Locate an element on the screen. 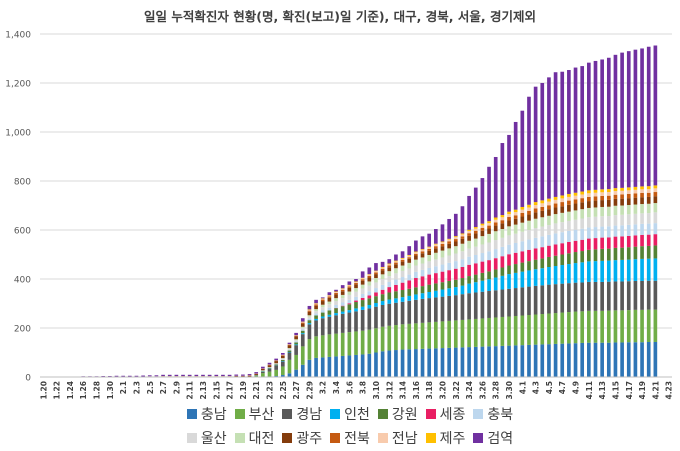 Image resolution: width=680 pixels, height=451 pixels. x-tick-label: 1.20 is located at coordinates (43, 390).